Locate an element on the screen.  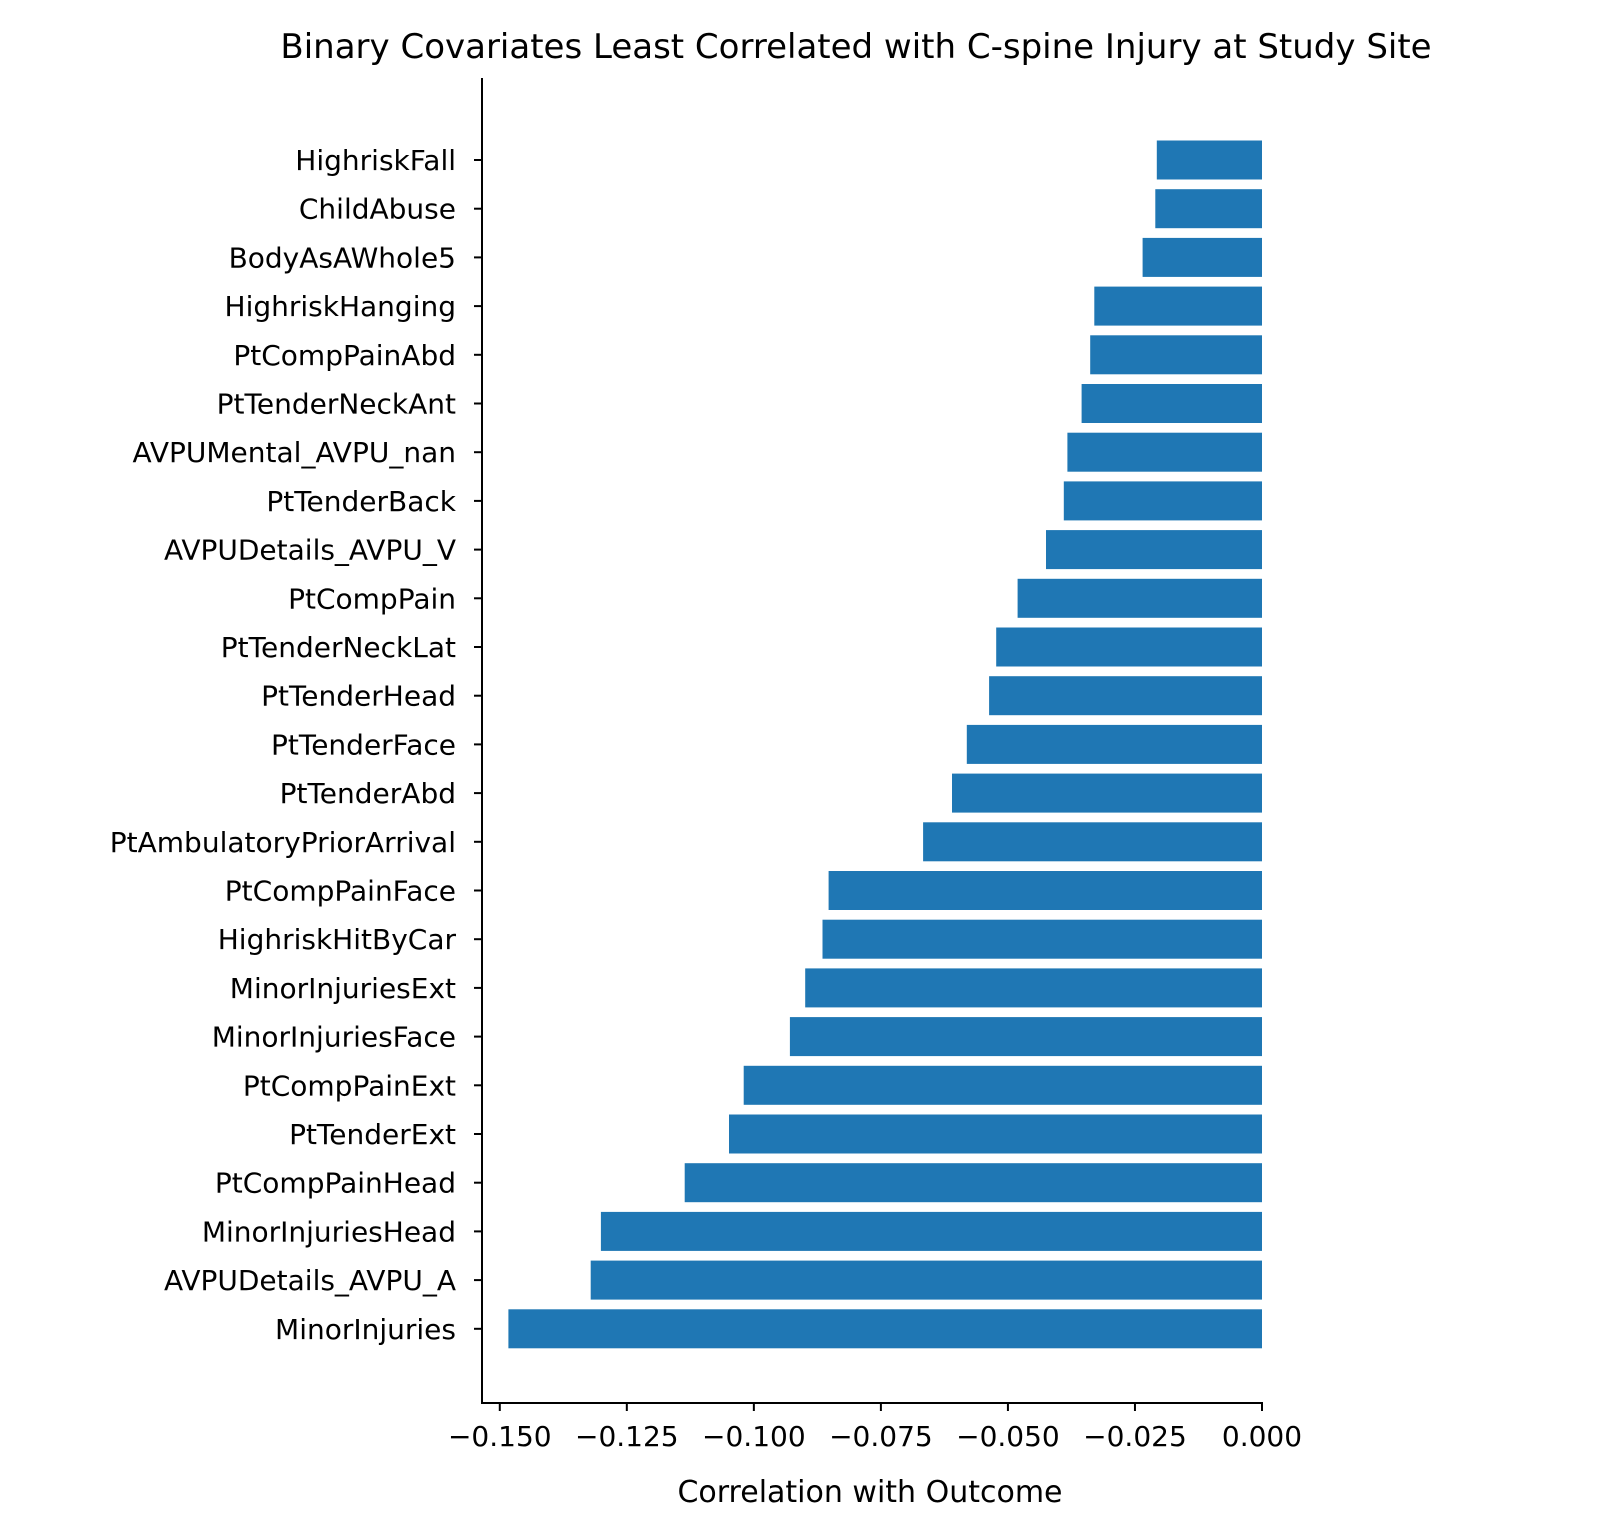
x-tick-label: −0.075 is located at coordinates (881, 1436).